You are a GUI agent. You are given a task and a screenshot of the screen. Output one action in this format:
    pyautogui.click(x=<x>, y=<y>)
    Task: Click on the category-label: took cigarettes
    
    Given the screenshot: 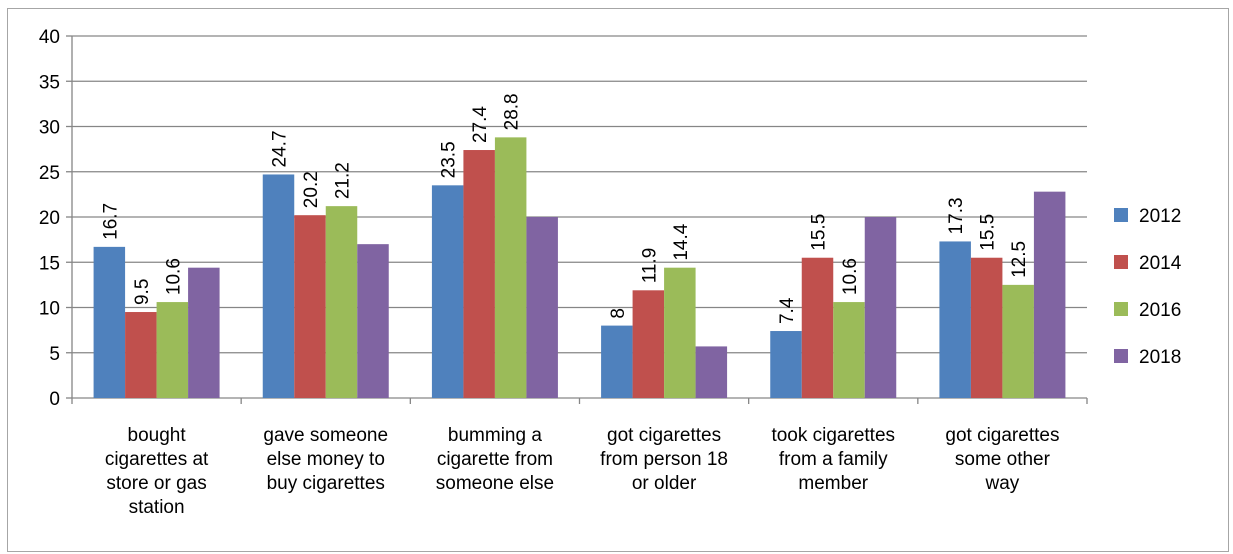 What is the action you would take?
    pyautogui.click(x=833, y=435)
    